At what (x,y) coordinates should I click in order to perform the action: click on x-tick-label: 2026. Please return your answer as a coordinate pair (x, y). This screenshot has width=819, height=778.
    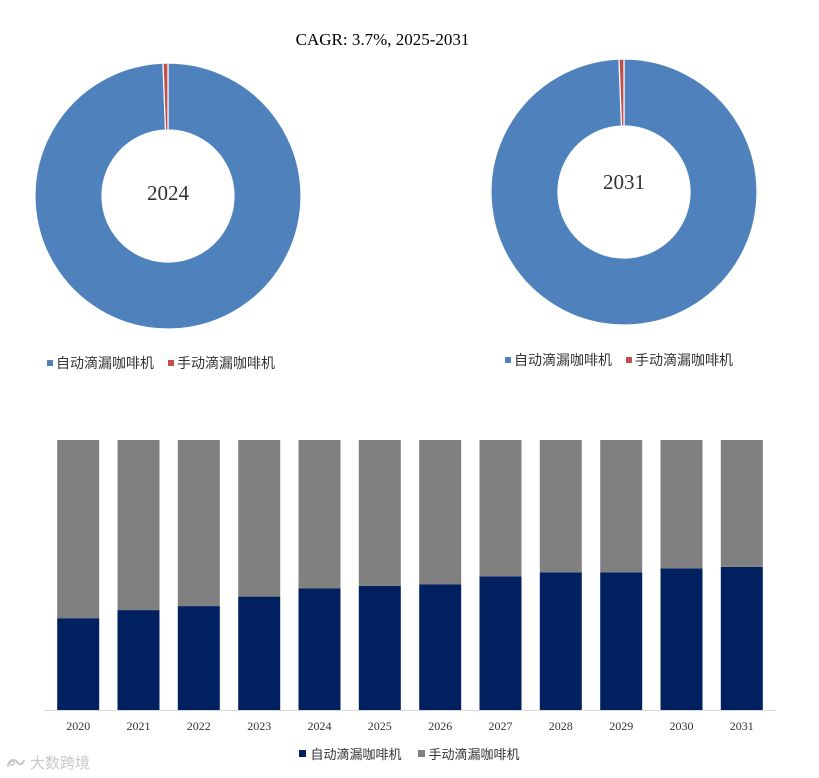
    Looking at the image, I should click on (440, 726).